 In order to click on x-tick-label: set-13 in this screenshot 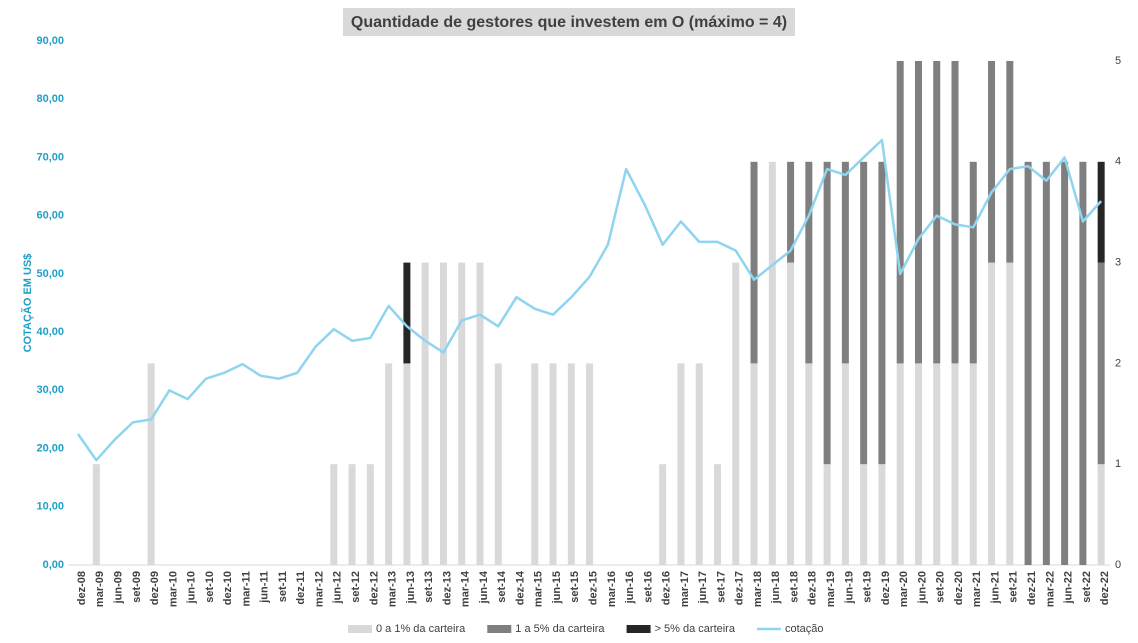, I will do `click(429, 587)`.